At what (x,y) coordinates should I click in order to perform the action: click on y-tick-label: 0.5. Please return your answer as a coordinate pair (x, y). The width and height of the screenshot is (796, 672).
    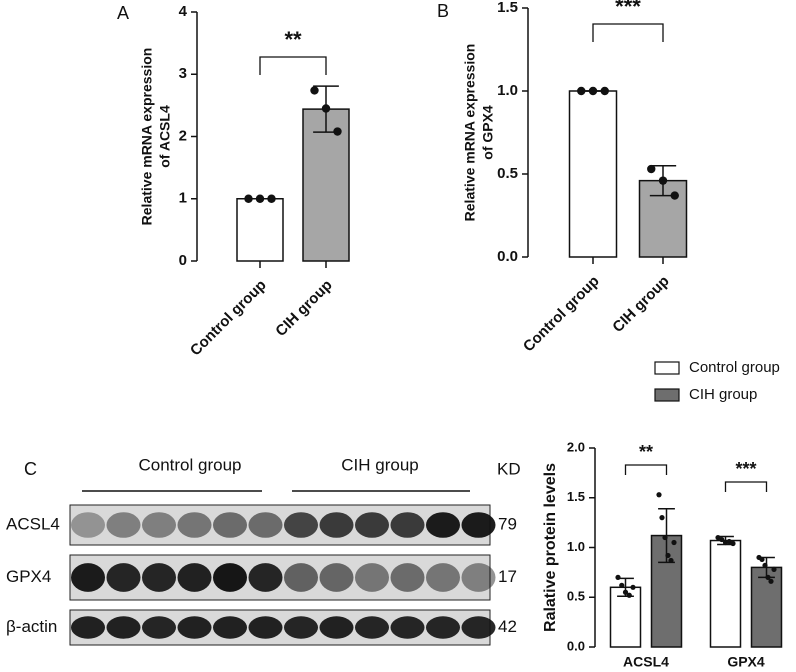
    Looking at the image, I should click on (507, 173).